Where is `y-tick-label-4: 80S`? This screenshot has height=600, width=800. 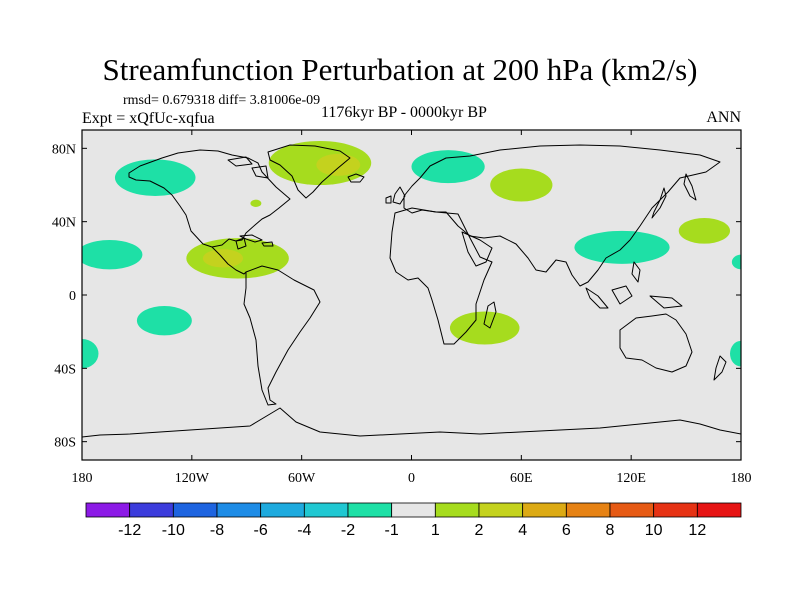
y-tick-label-4: 80S is located at coordinates (65, 443).